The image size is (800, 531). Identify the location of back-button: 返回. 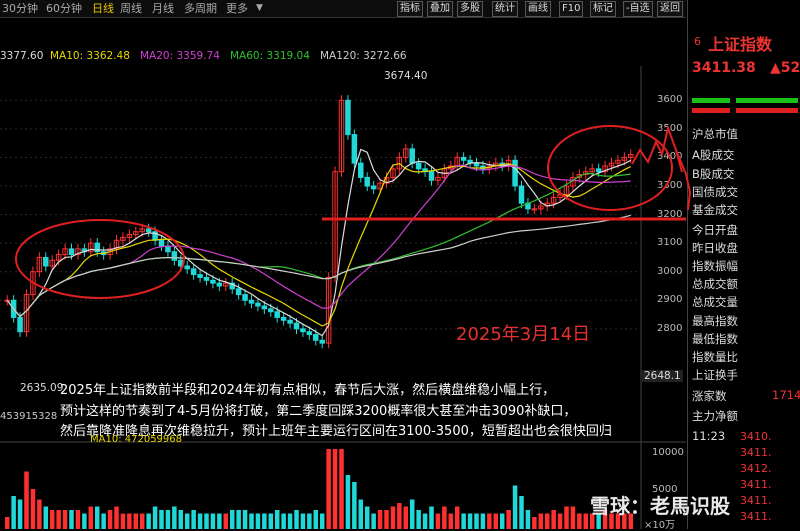
(670, 9).